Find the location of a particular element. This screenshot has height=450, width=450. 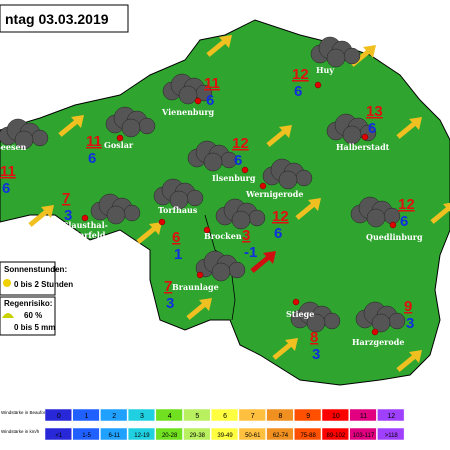

city-name: Halberstadt is located at coordinates (363, 147).